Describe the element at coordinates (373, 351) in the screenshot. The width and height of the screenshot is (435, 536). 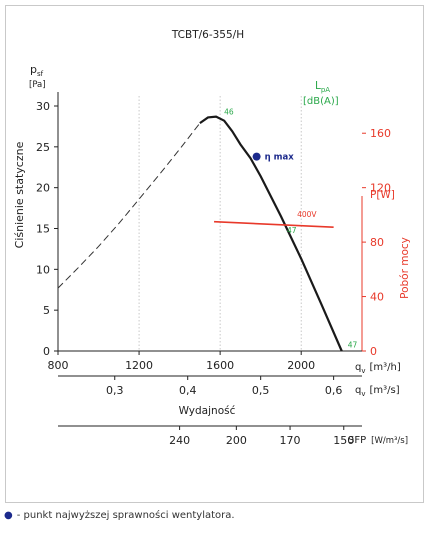
I see `power-tick-label: 0` at that location.